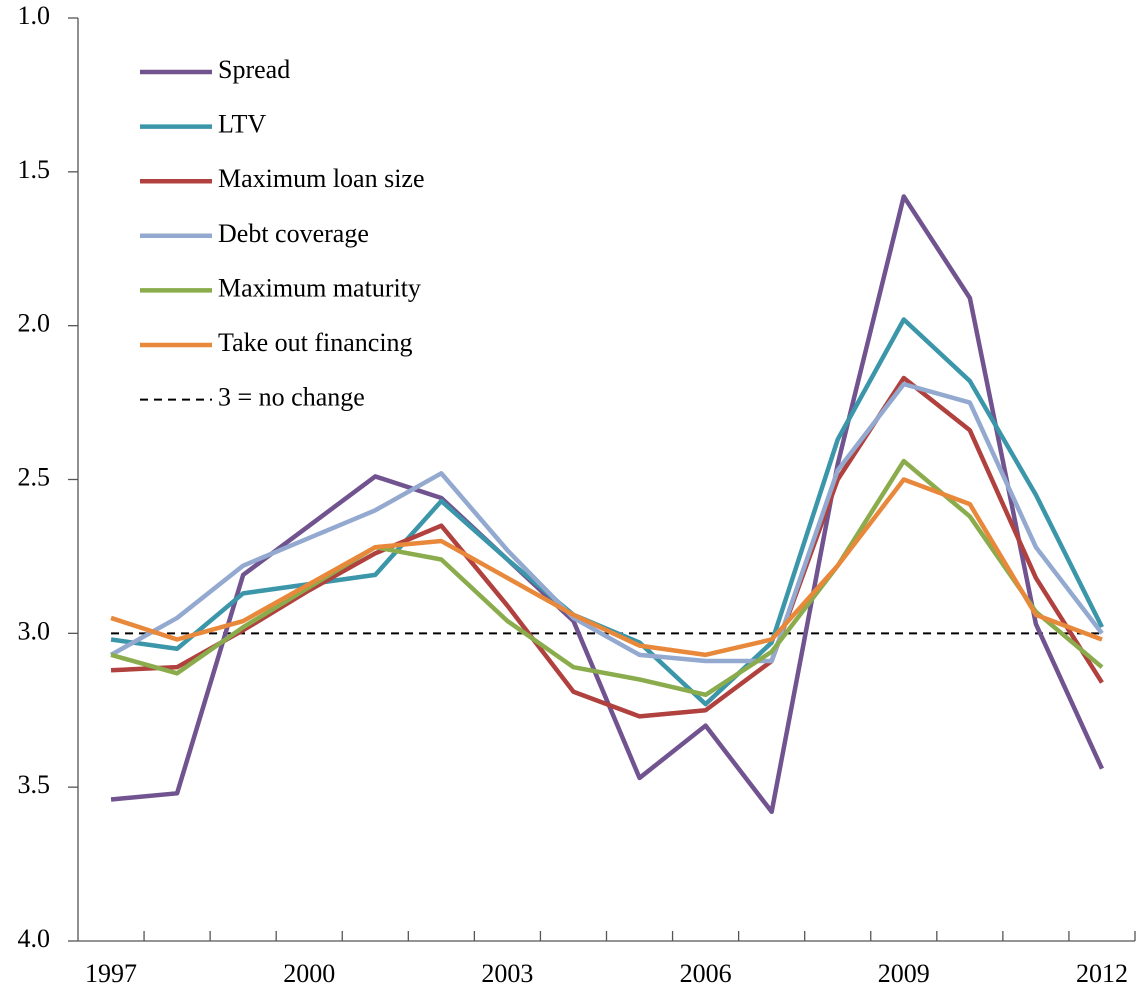 This screenshot has height=996, width=1143. I want to click on y-tick-label: 2.0, so click(34, 323).